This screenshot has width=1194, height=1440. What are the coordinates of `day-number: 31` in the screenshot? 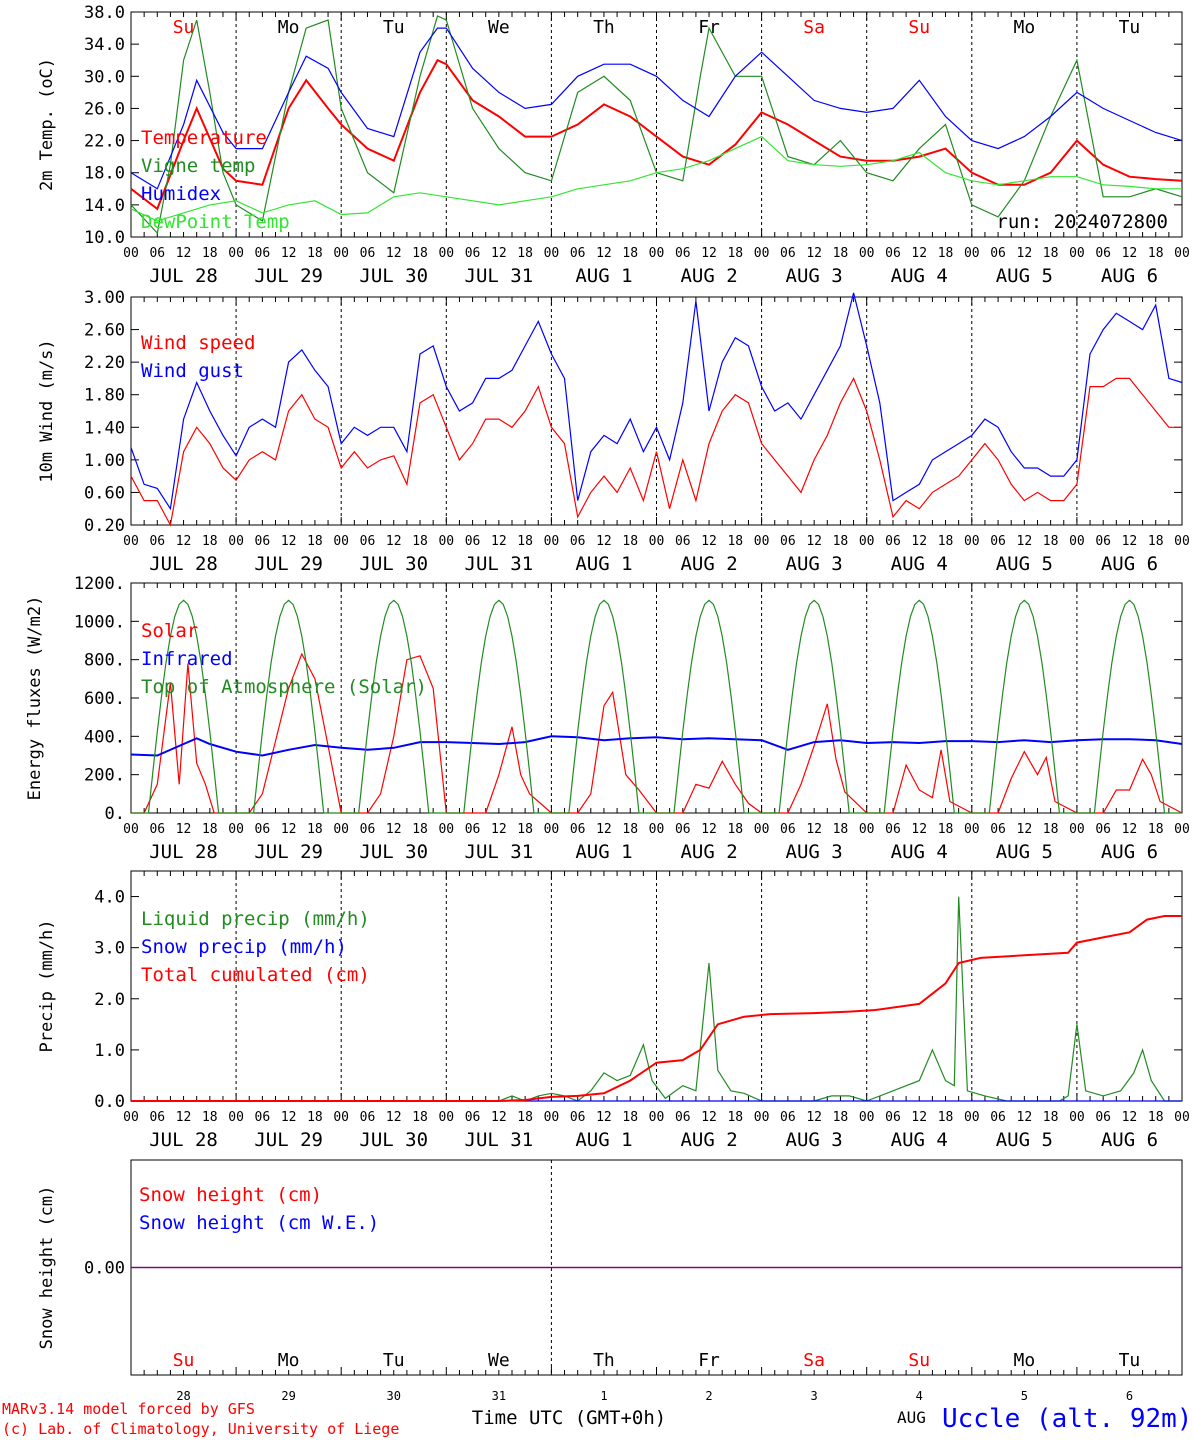 It's located at (499, 1396).